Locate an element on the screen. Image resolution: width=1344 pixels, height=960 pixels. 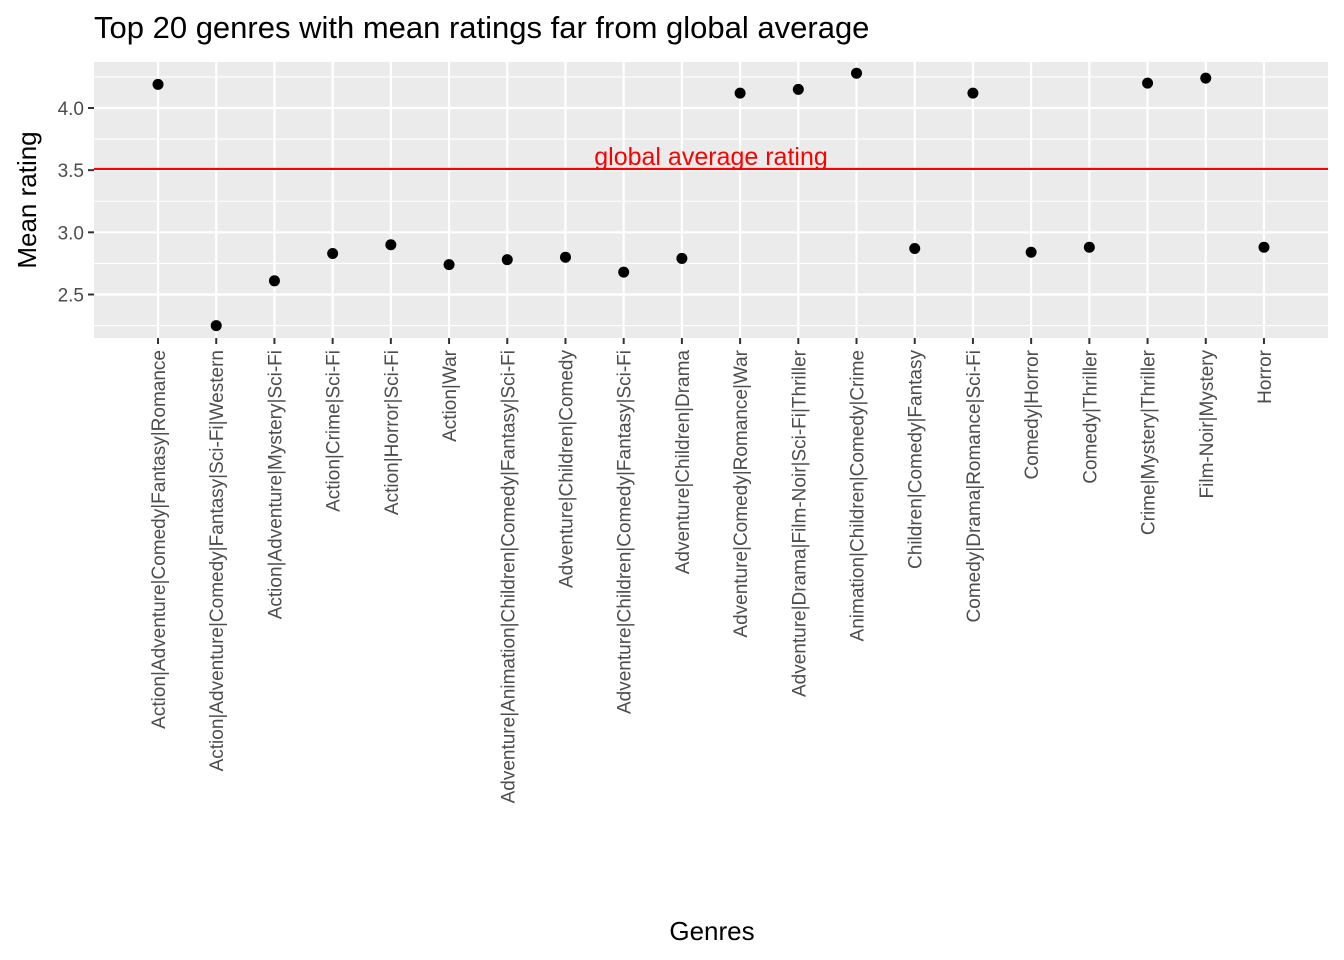
x-tick-label: Action|War is located at coordinates (450, 395).